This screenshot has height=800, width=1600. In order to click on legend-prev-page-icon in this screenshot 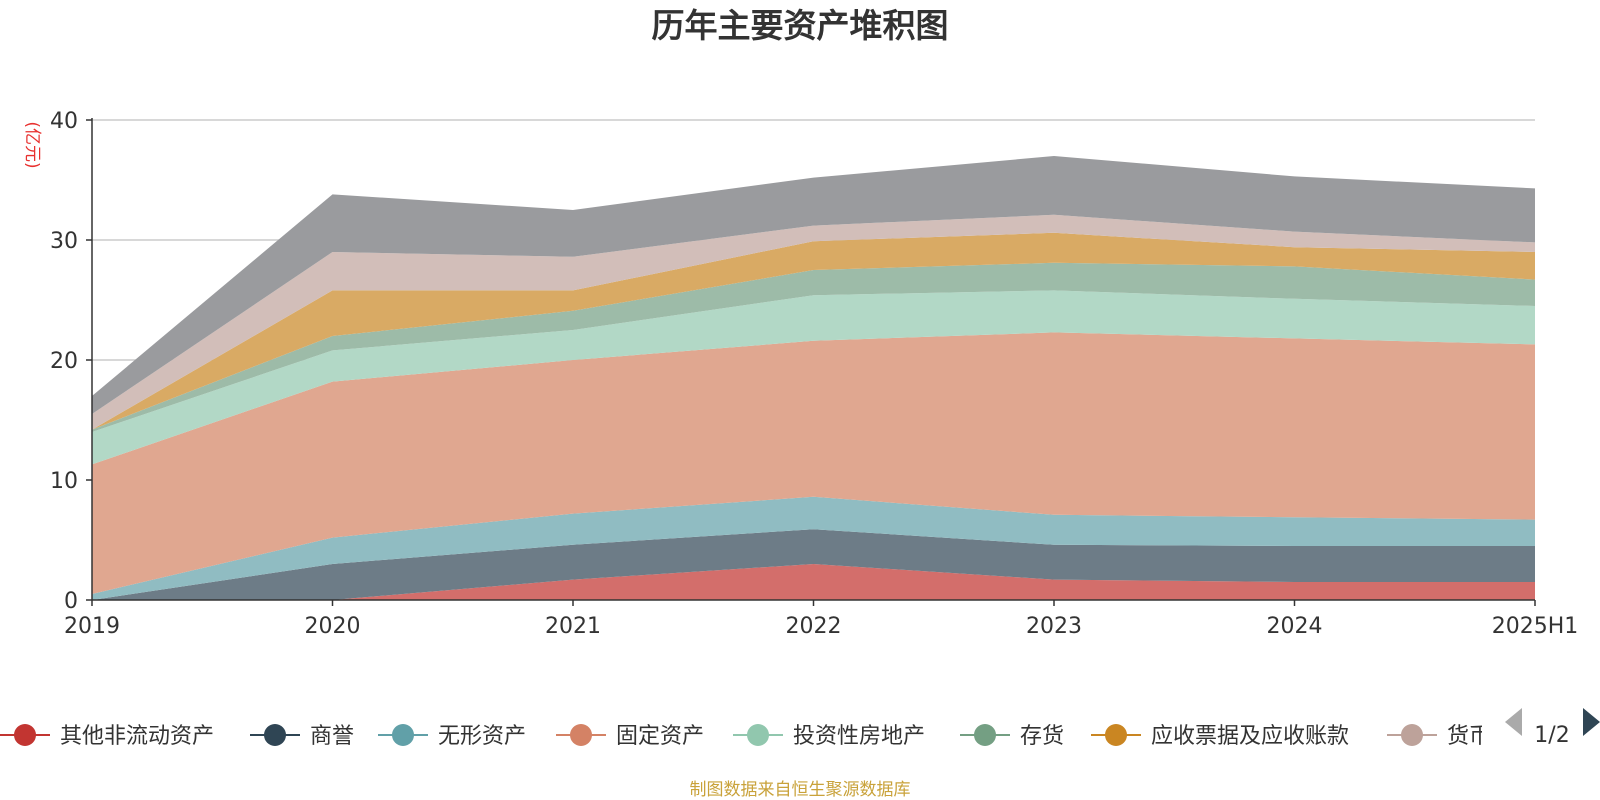, I will do `click(1513, 722)`.